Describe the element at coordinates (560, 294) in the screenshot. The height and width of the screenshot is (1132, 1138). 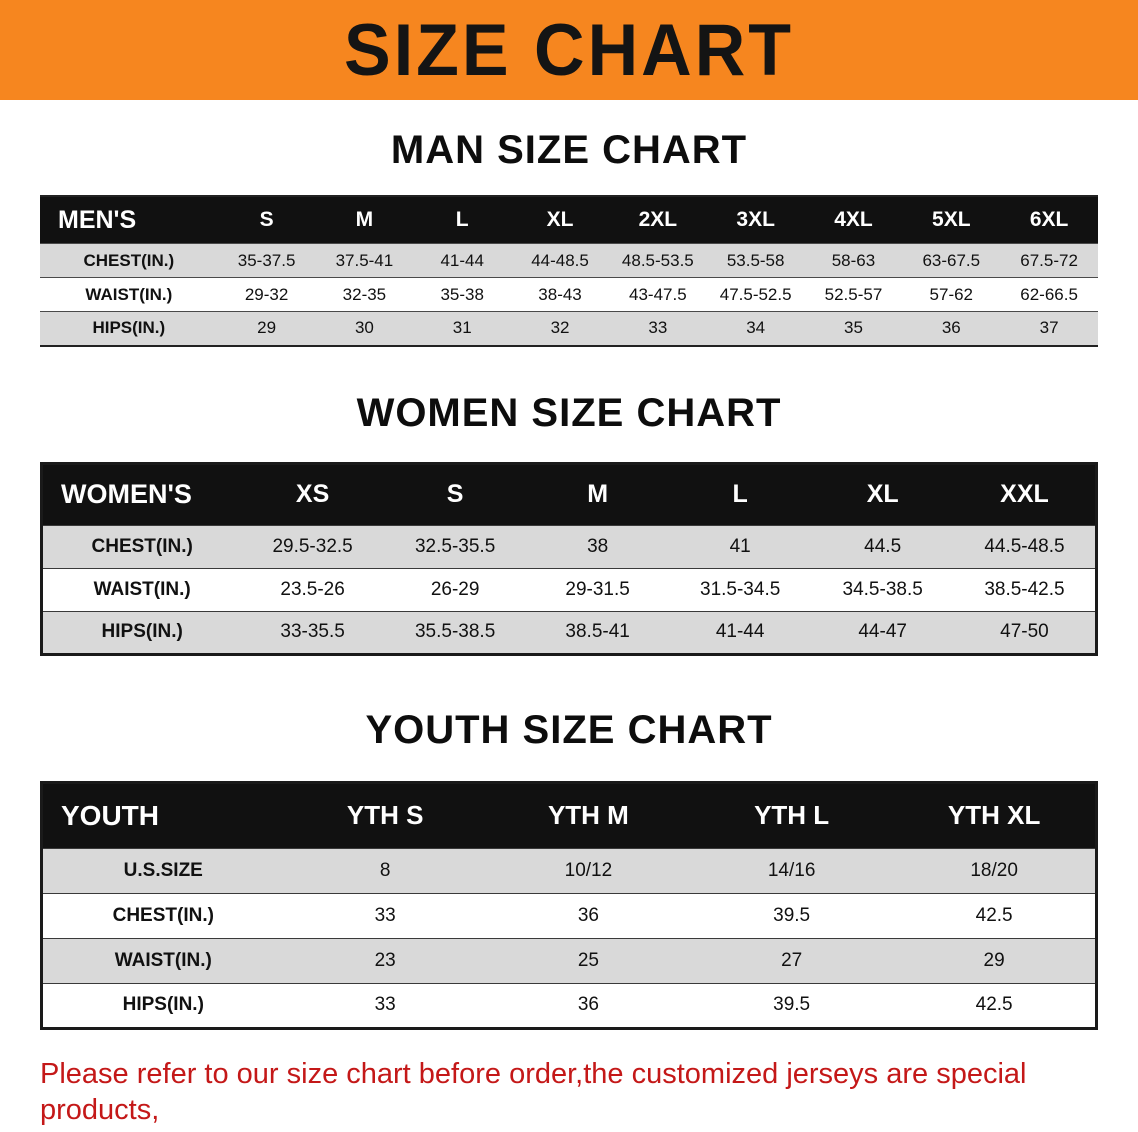
I see `size-value-cell: 38-43` at that location.